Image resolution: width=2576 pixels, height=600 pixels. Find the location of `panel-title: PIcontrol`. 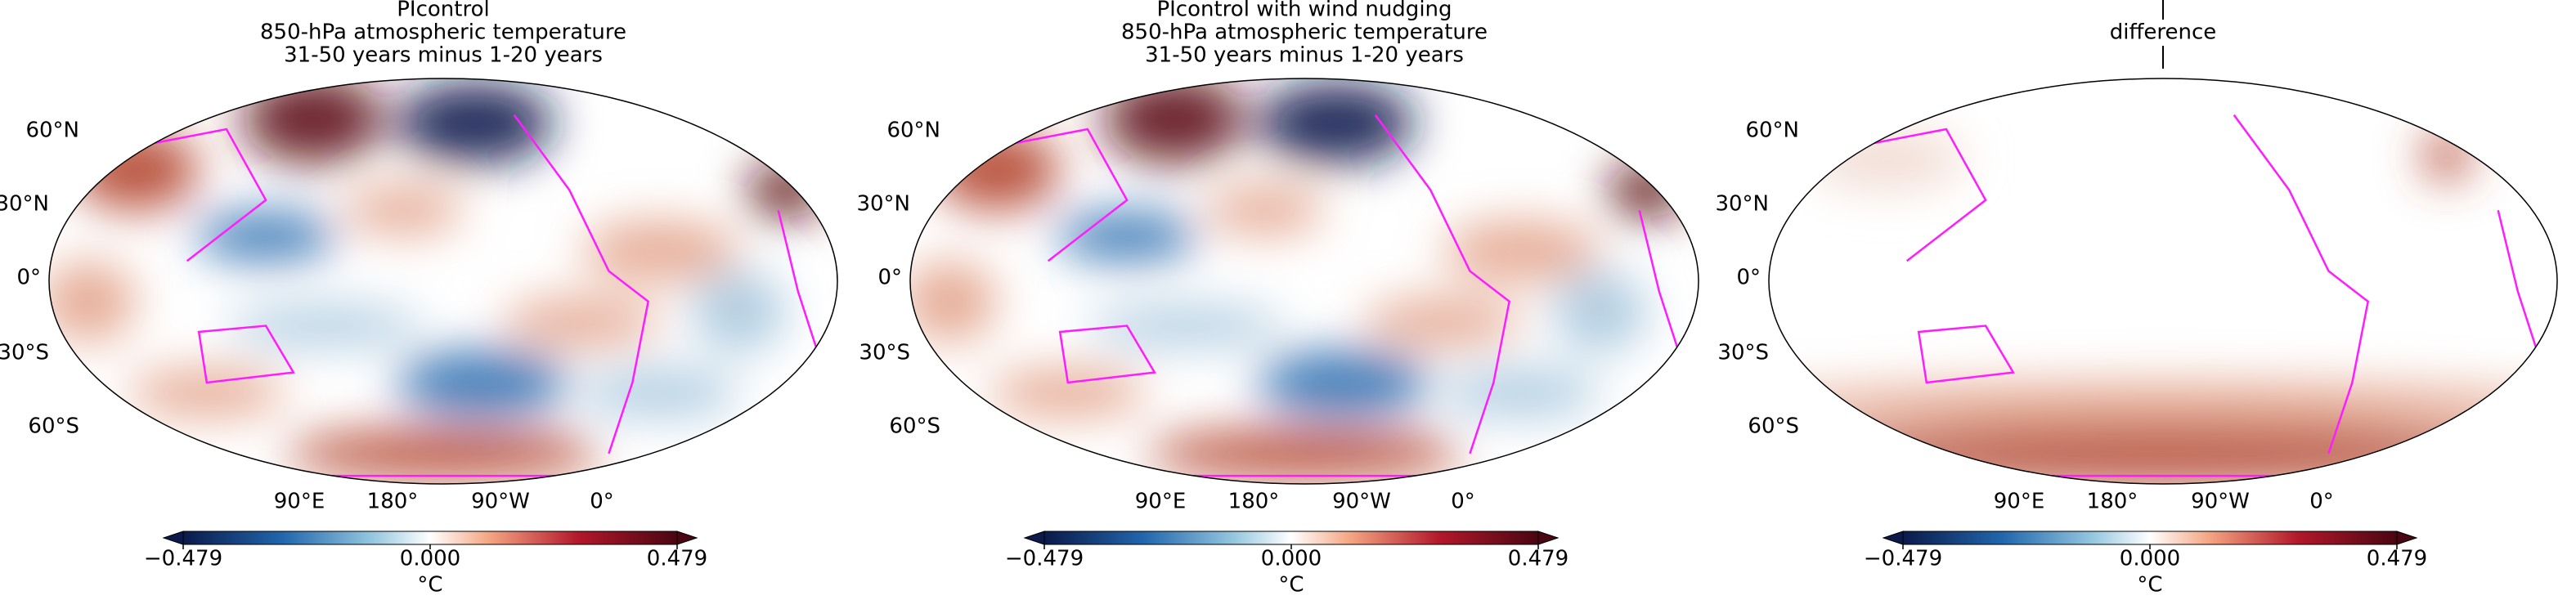

panel-title: PIcontrol is located at coordinates (443, 11).